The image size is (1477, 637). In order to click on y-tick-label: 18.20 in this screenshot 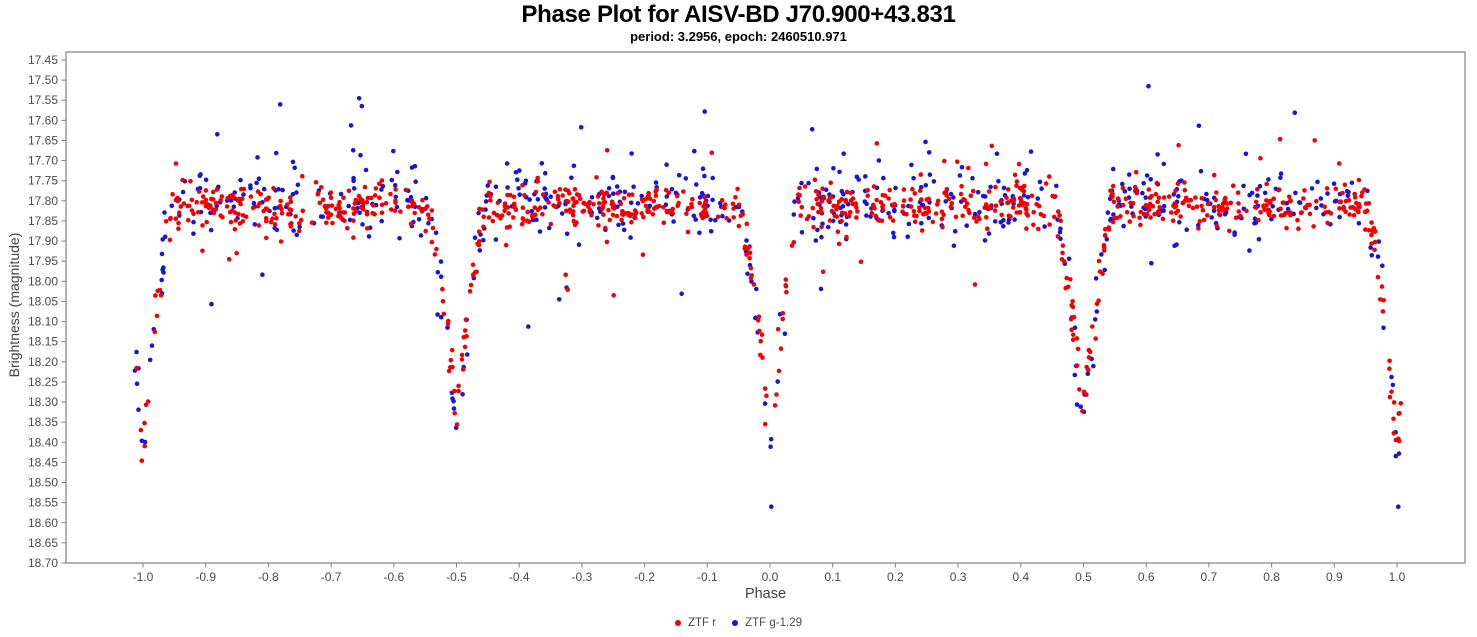, I will do `click(43, 362)`.